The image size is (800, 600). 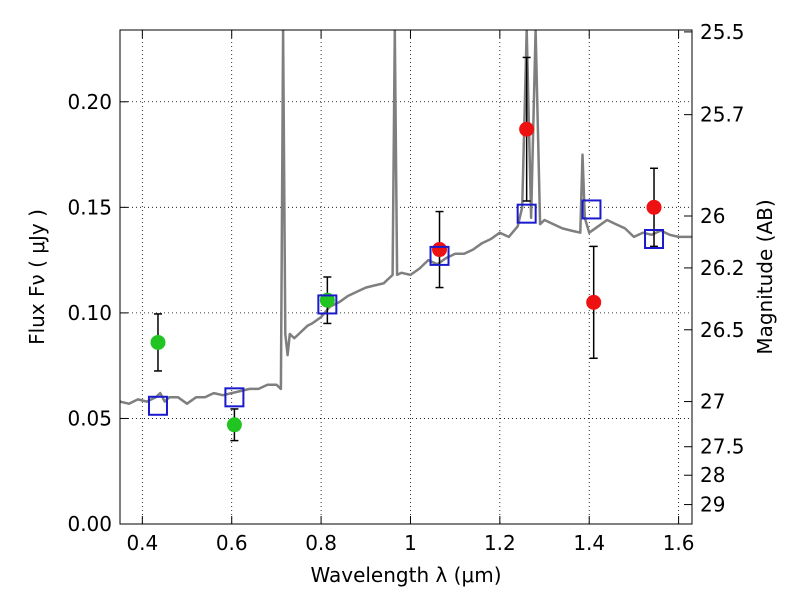 What do you see at coordinates (722, 32) in the screenshot?
I see `right-tick-label: 25.5` at bounding box center [722, 32].